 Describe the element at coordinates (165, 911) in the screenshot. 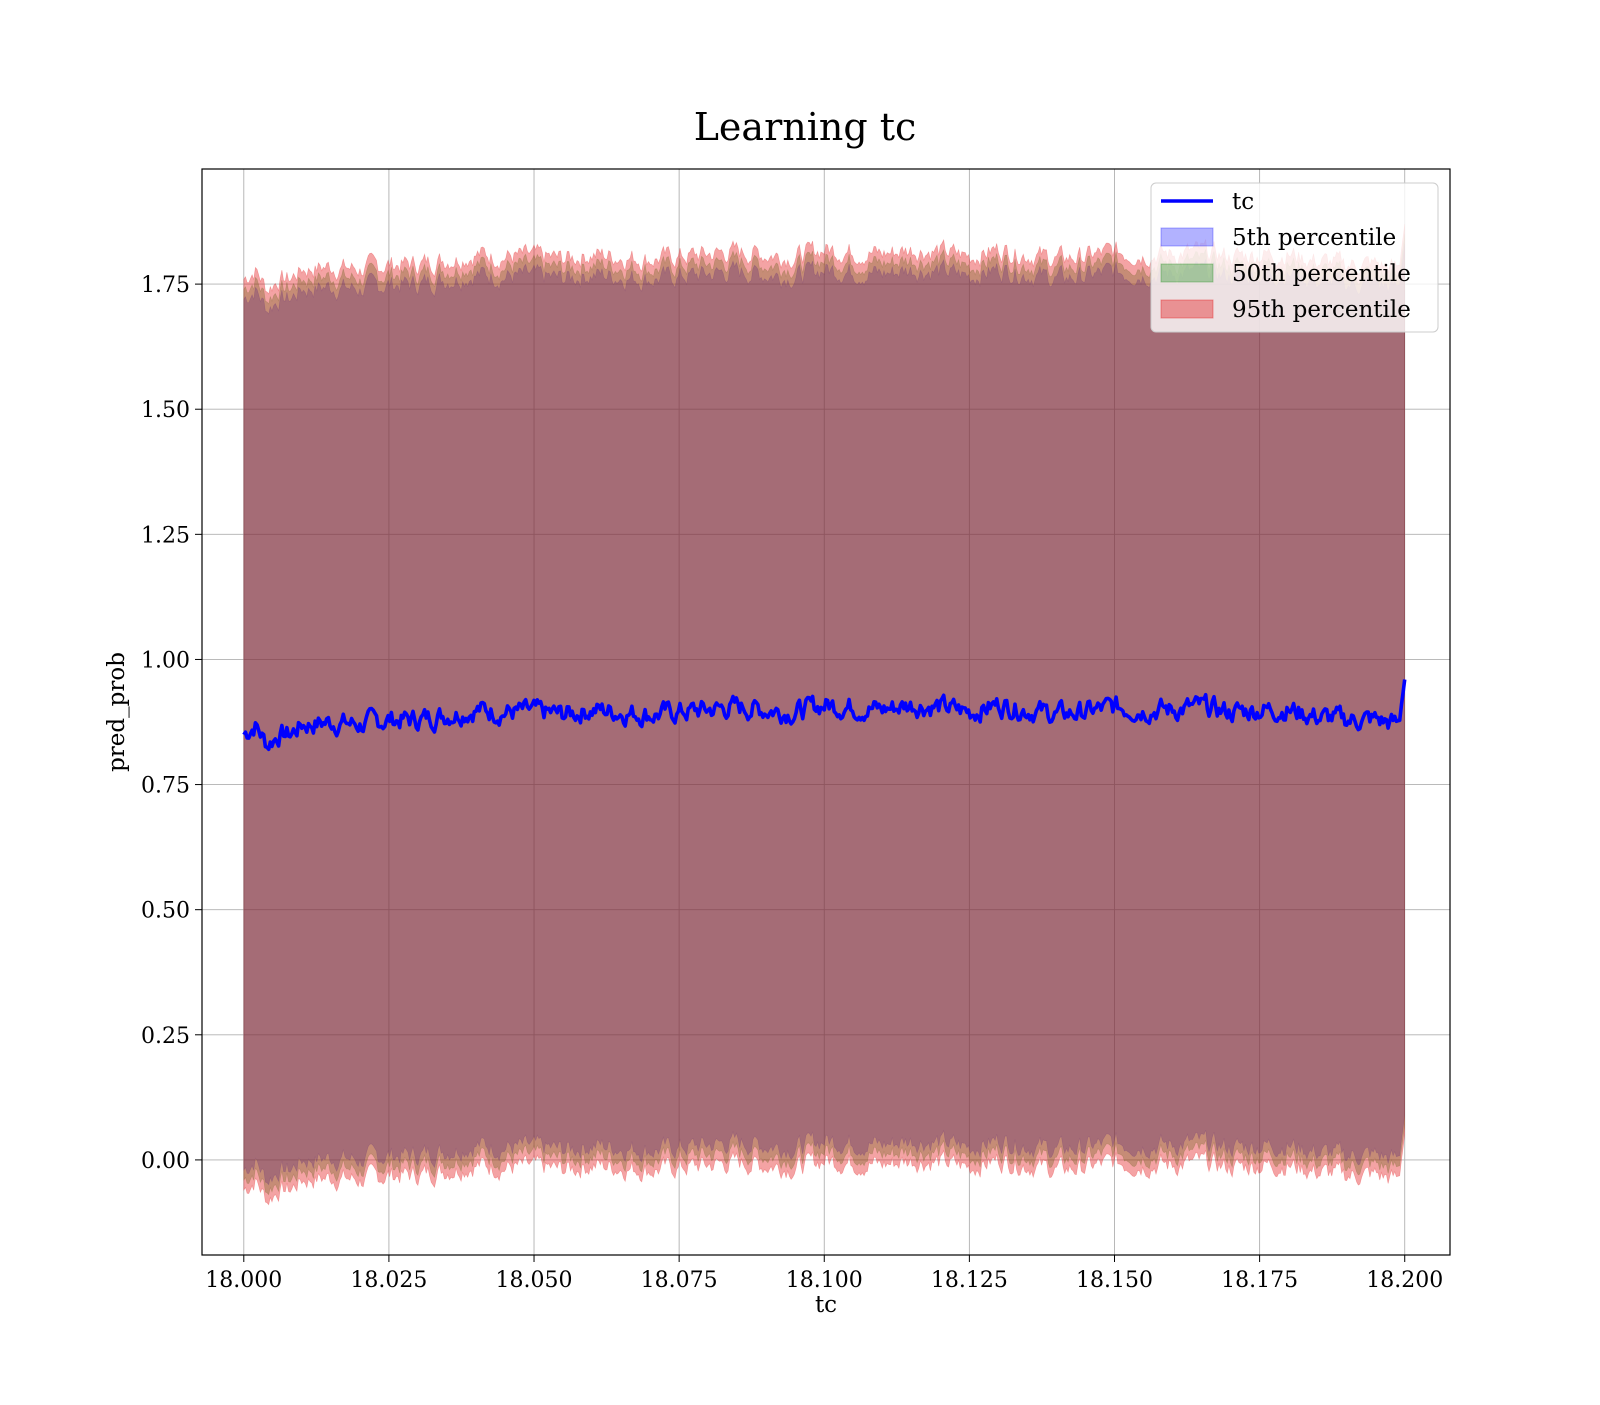

I see `y-tick-label-2: 0.50` at that location.